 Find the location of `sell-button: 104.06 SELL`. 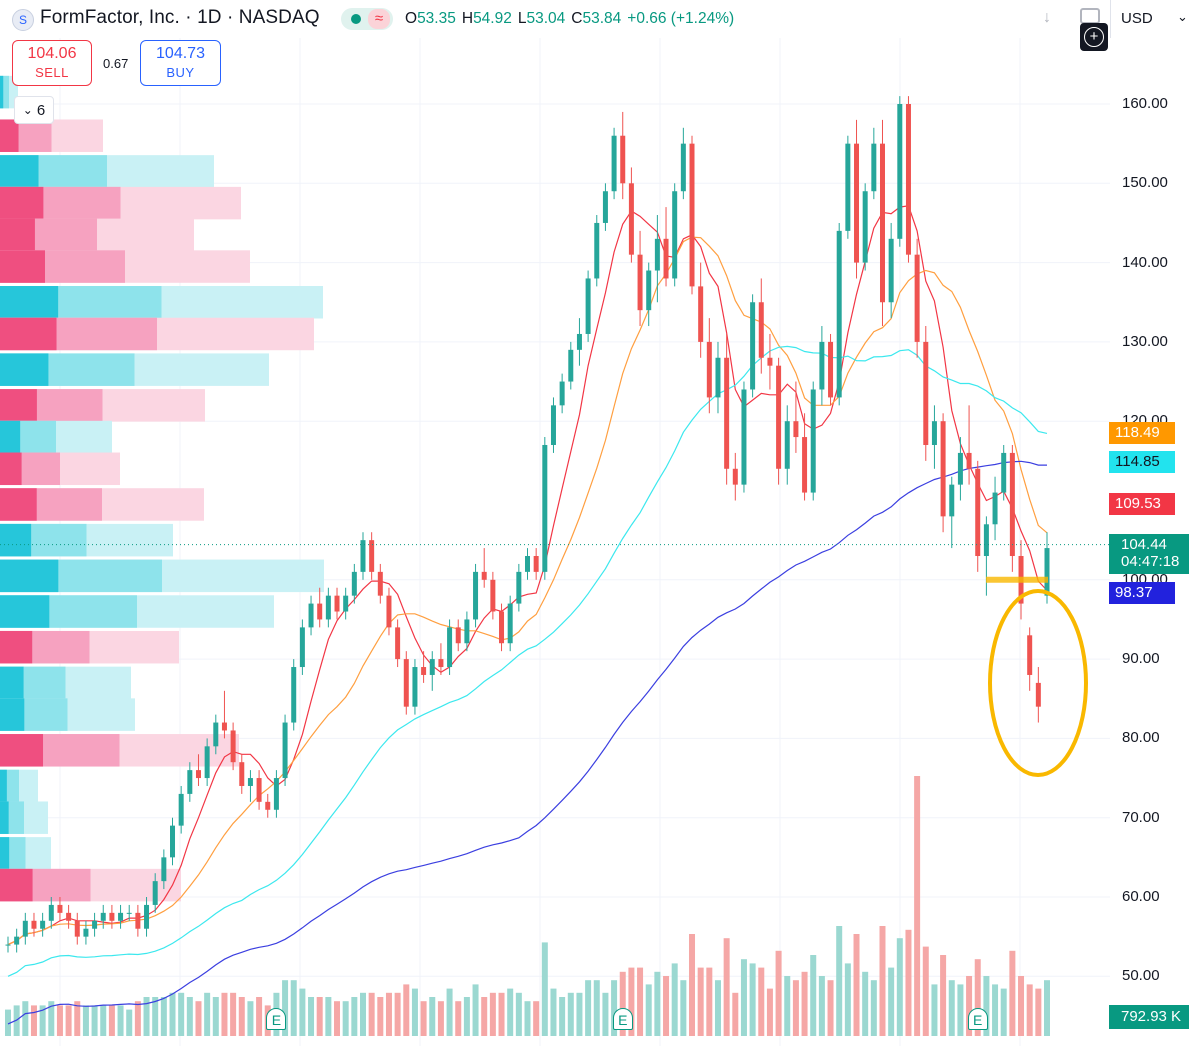

sell-button: 104.06 SELL is located at coordinates (52, 63).